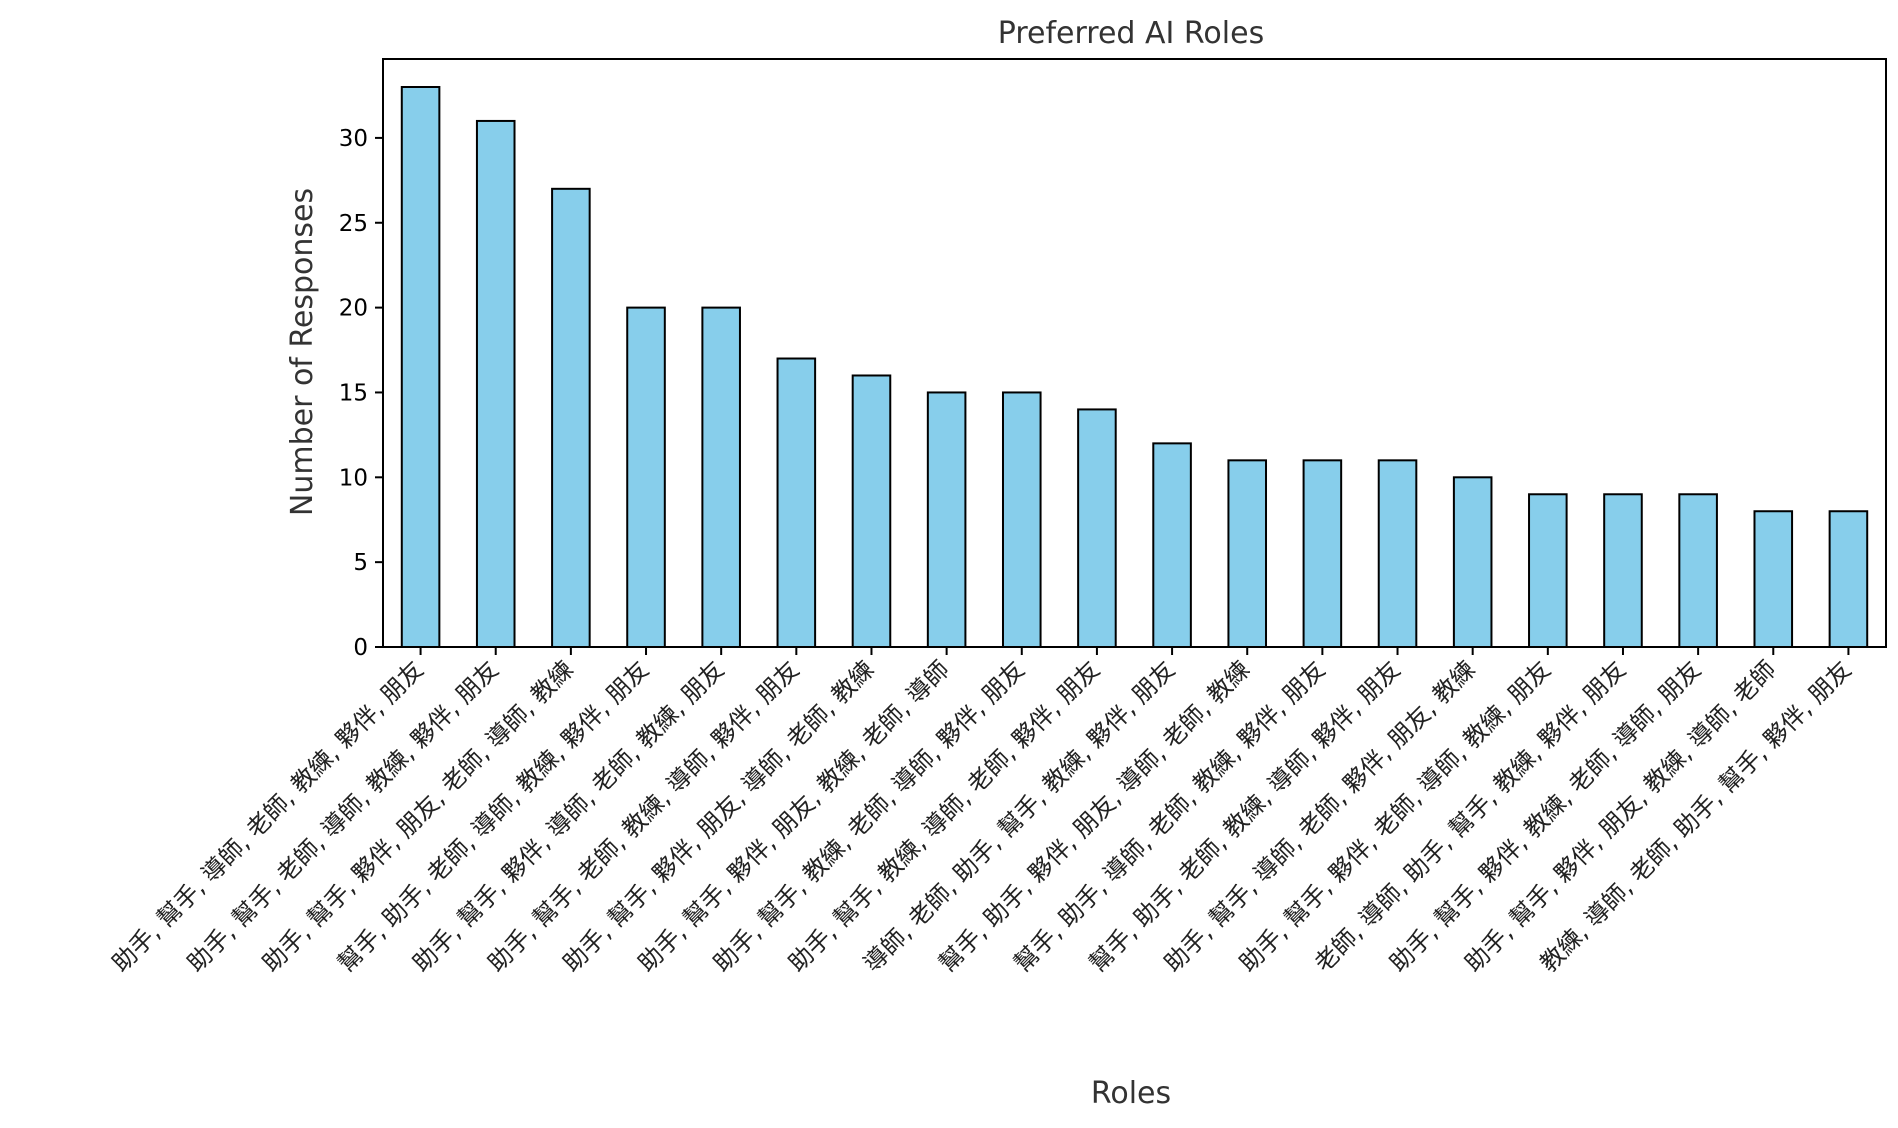  I want to click on y-tick-label: 10, so click(353, 478).